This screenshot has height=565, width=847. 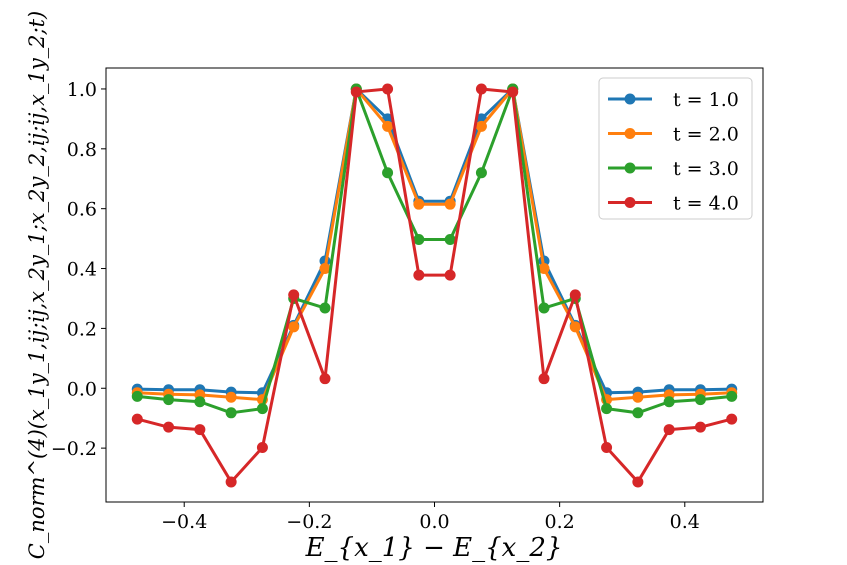 I want to click on y-tick-label: 1.0, so click(x=82, y=90).